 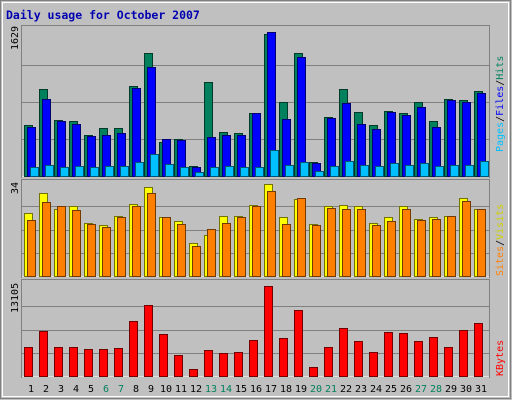 What do you see at coordinates (436, 389) in the screenshot?
I see `day-label: 28` at bounding box center [436, 389].